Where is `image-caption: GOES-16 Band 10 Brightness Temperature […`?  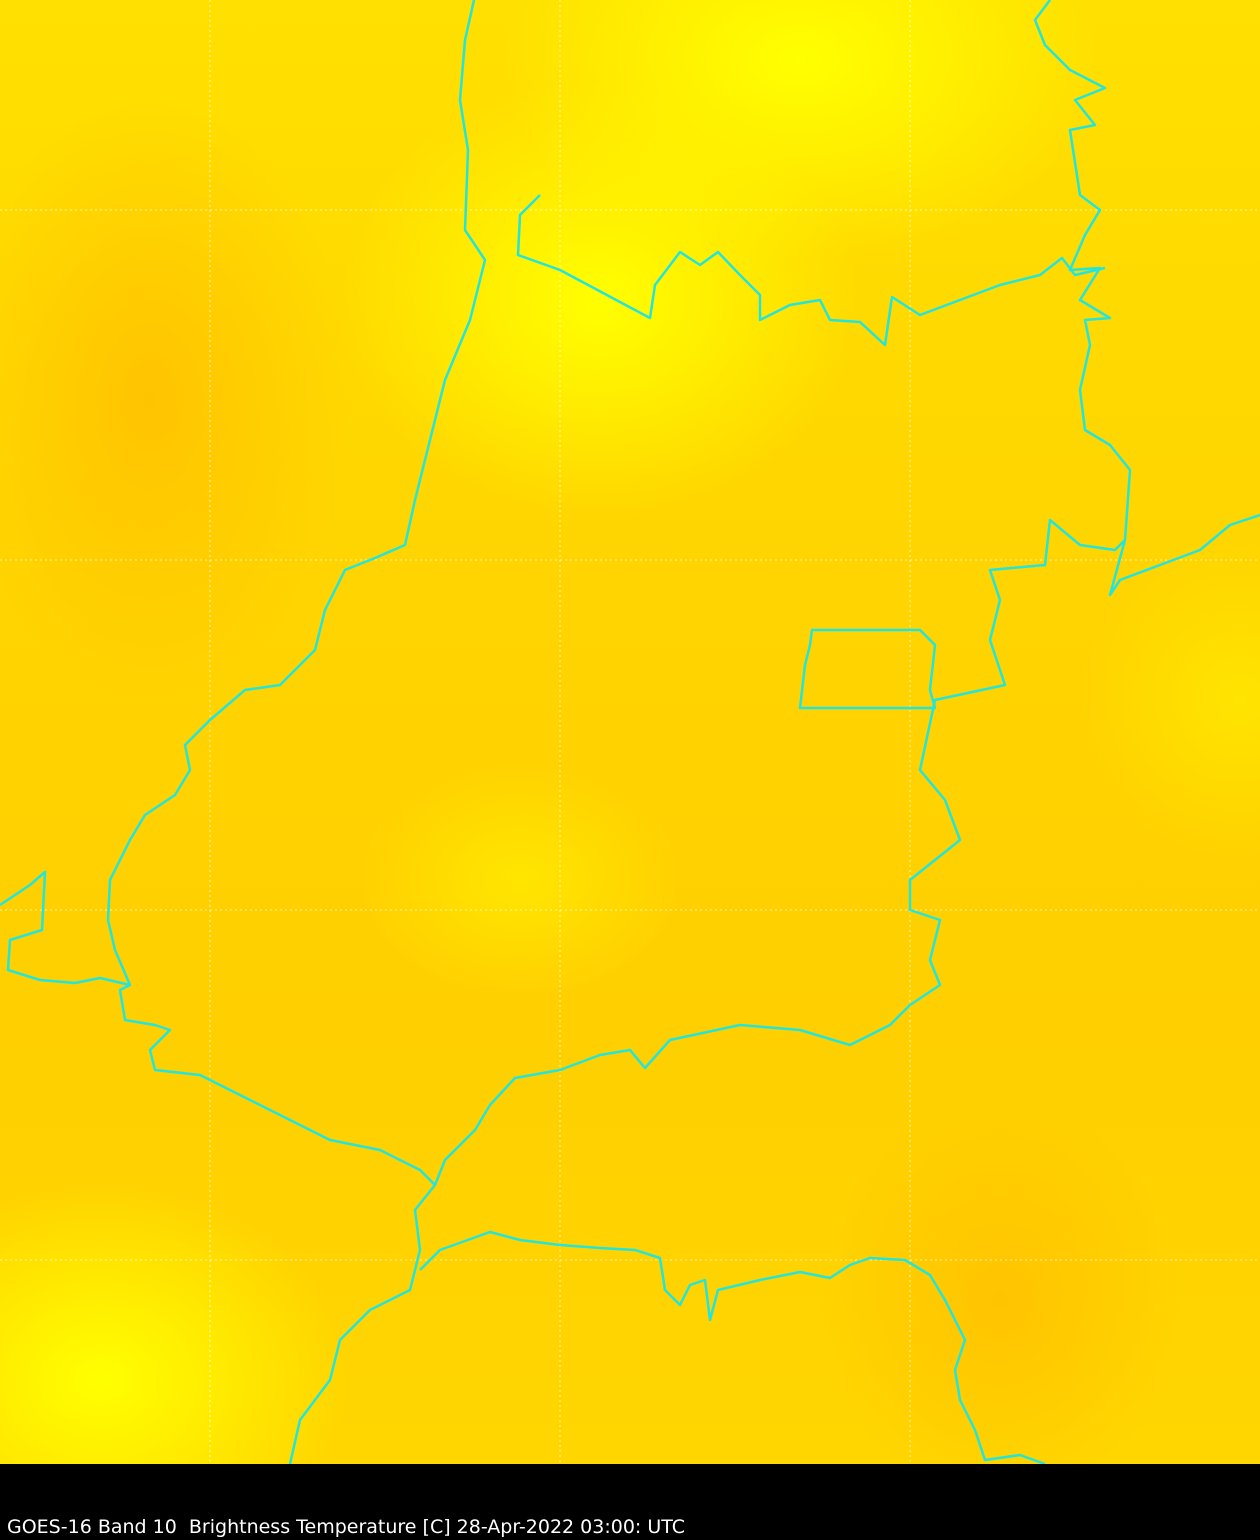
image-caption: GOES-16 Band 10 Brightness Temperature [… is located at coordinates (346, 1527).